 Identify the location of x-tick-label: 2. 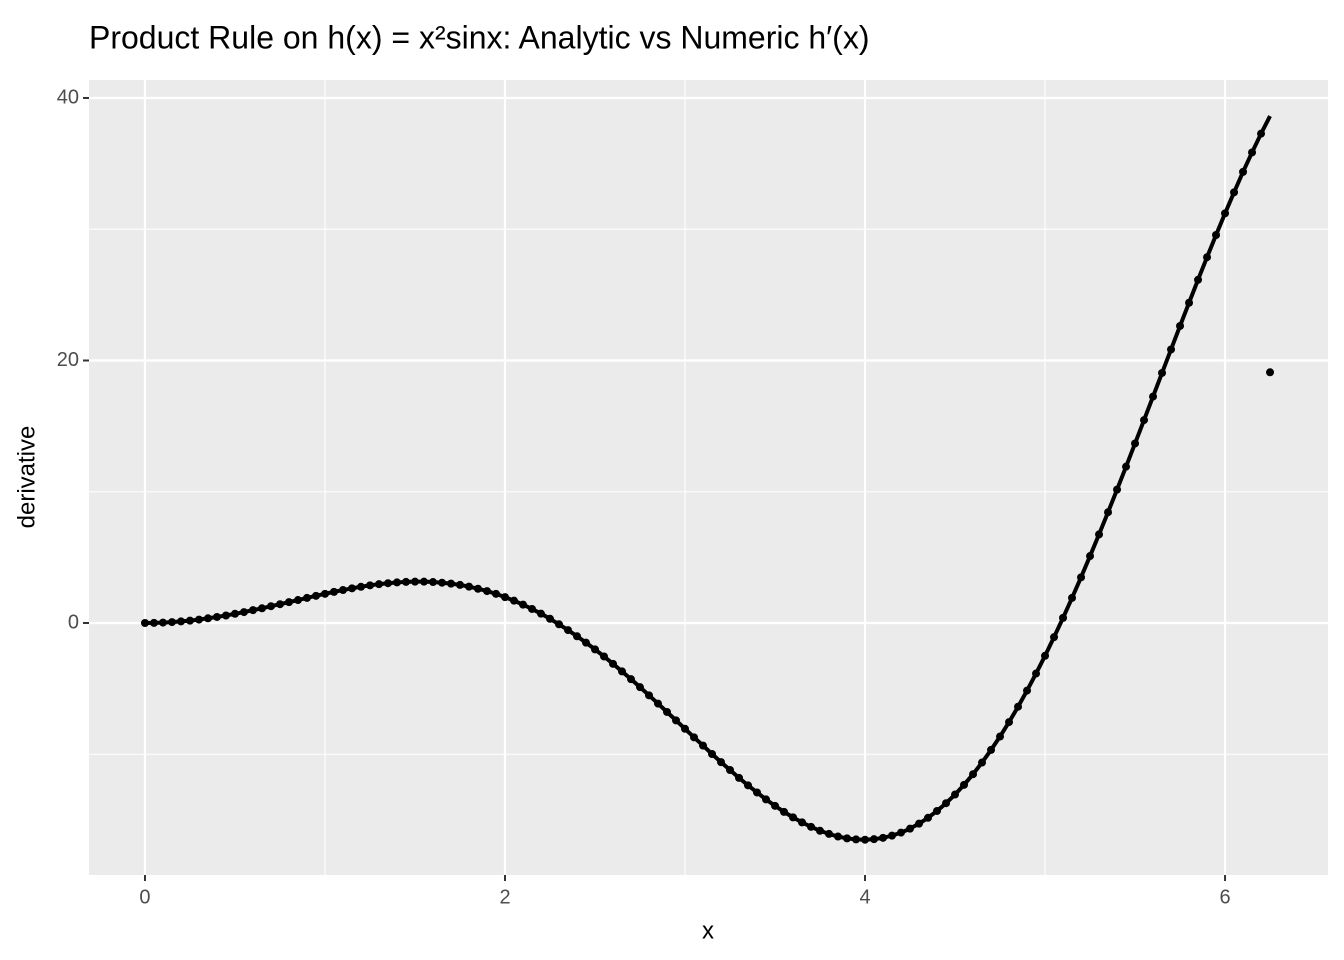
(504, 897).